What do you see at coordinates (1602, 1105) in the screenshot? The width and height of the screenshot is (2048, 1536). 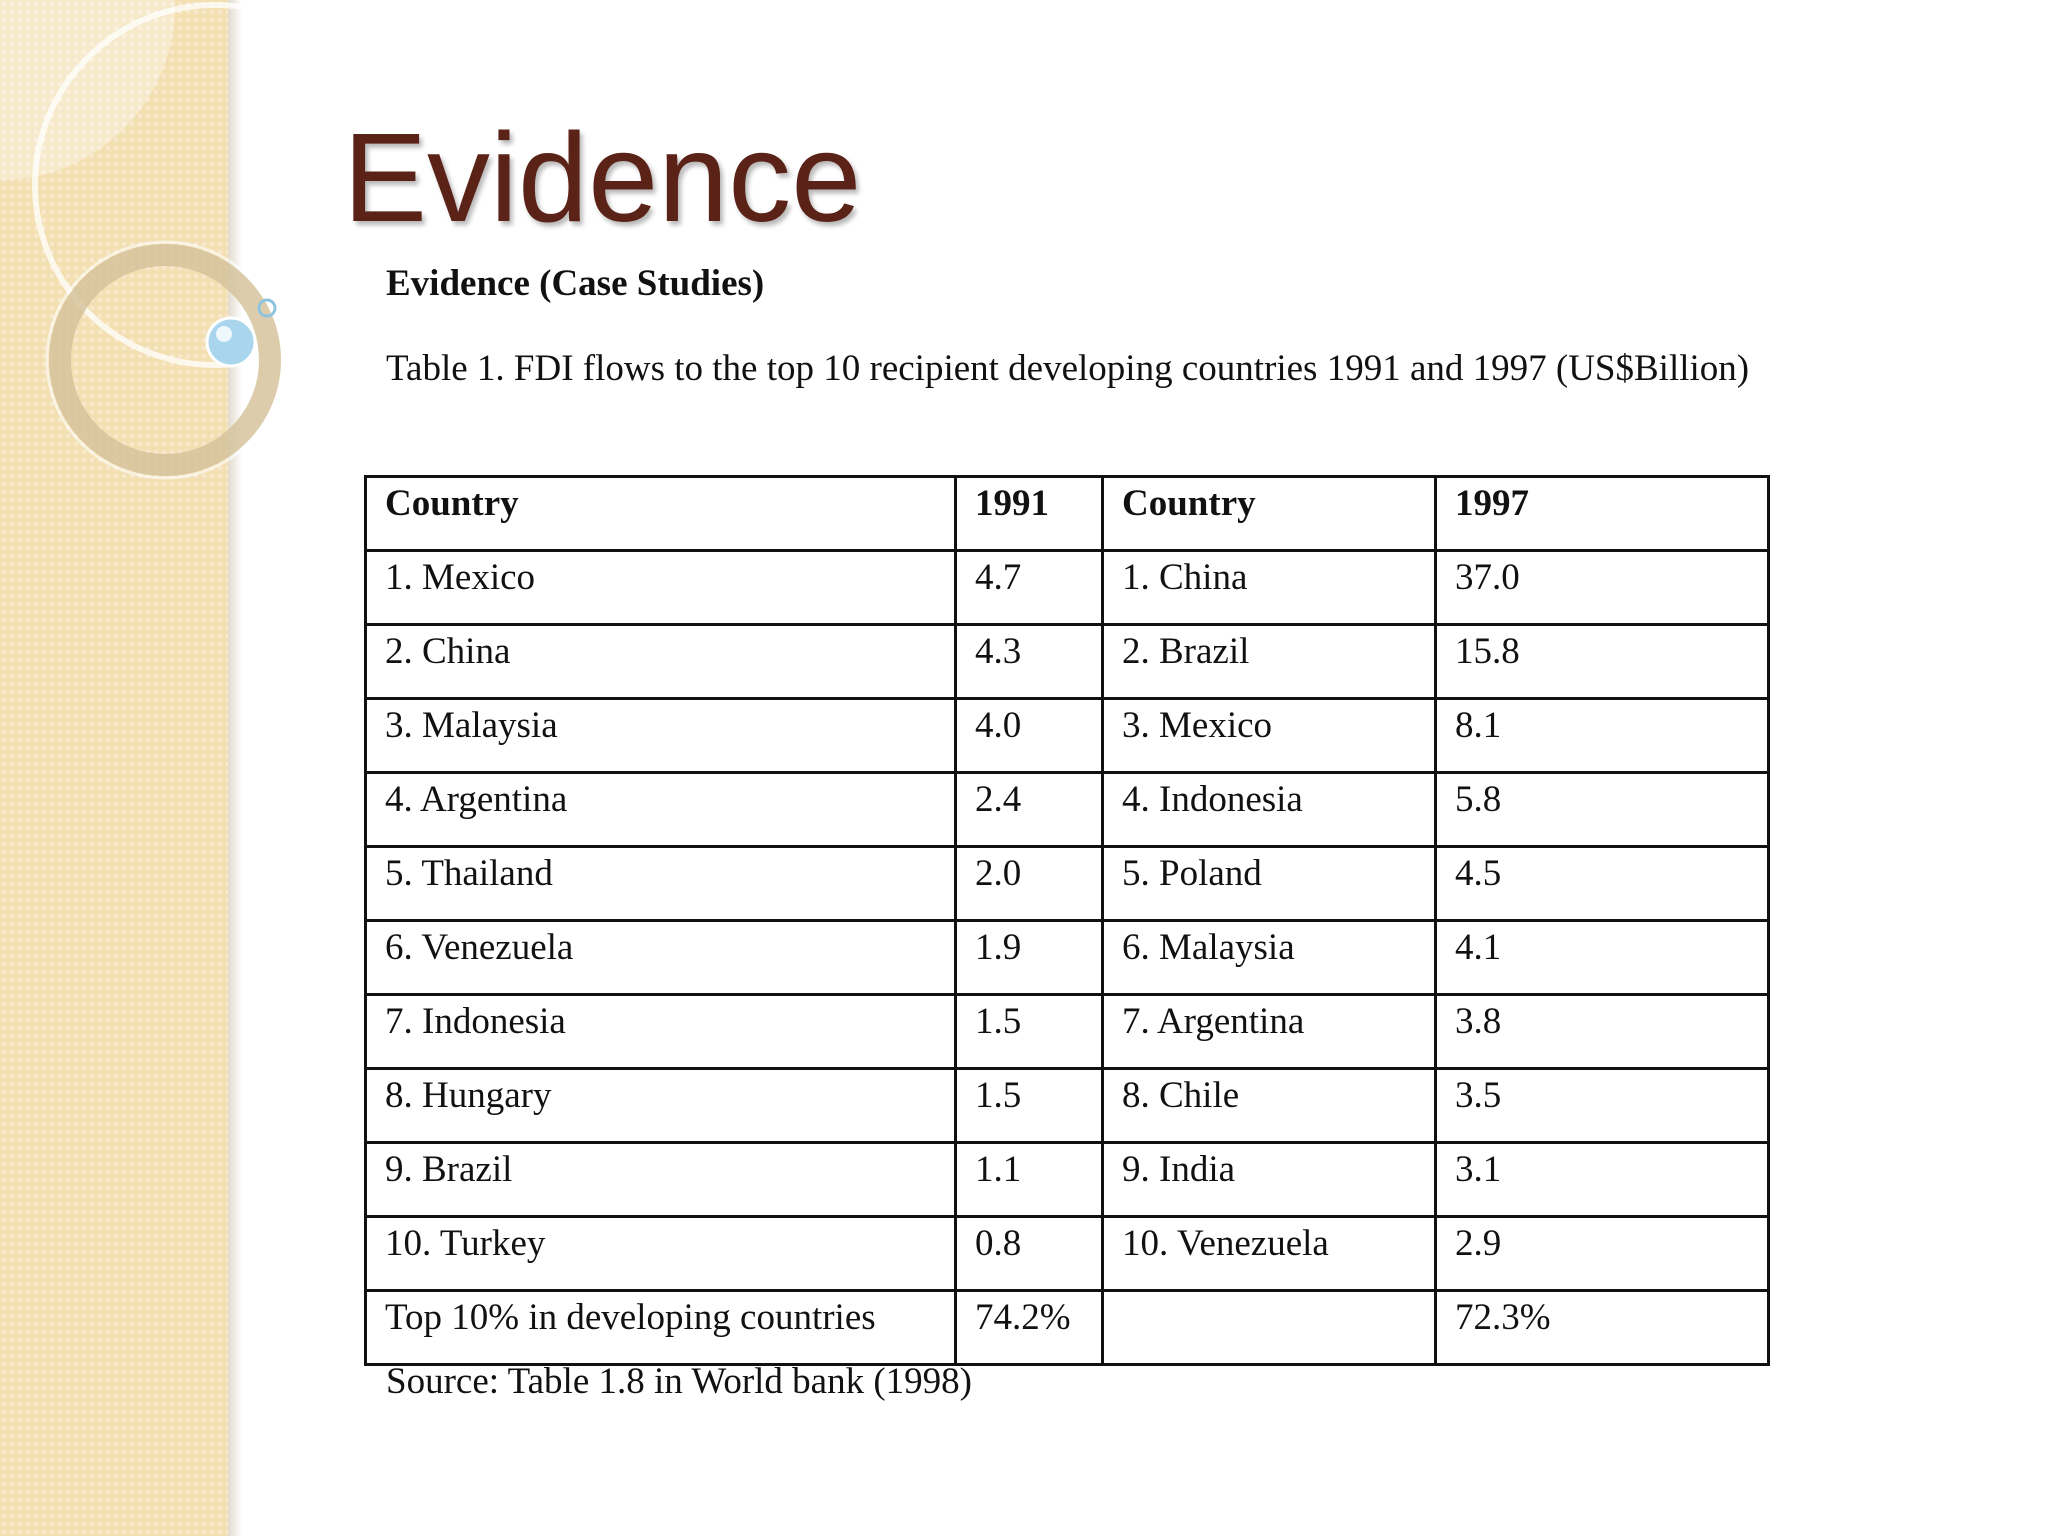 I see `table-cell: 3.5` at bounding box center [1602, 1105].